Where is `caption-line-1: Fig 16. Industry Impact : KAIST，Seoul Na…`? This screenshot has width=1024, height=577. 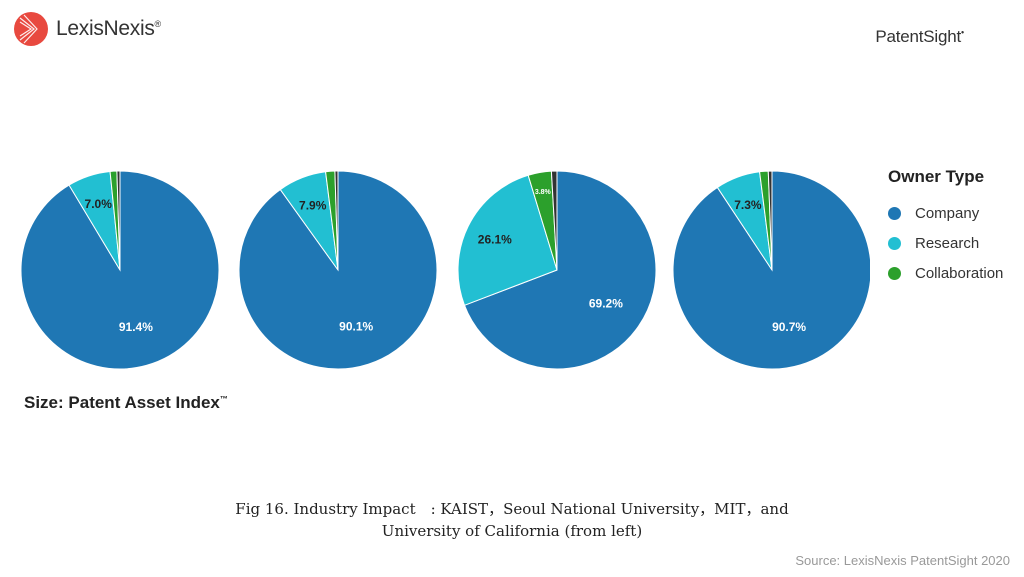
caption-line-1: Fig 16. Industry Impact : KAIST，Seoul Na… is located at coordinates (512, 509).